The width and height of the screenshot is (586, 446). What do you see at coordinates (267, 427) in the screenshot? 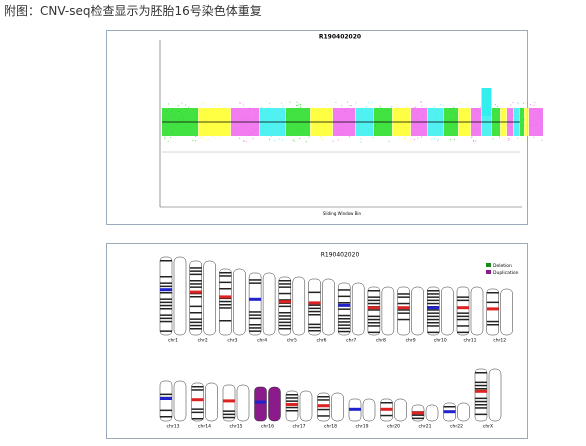
I see `chromosome-label: chr16` at bounding box center [267, 427].